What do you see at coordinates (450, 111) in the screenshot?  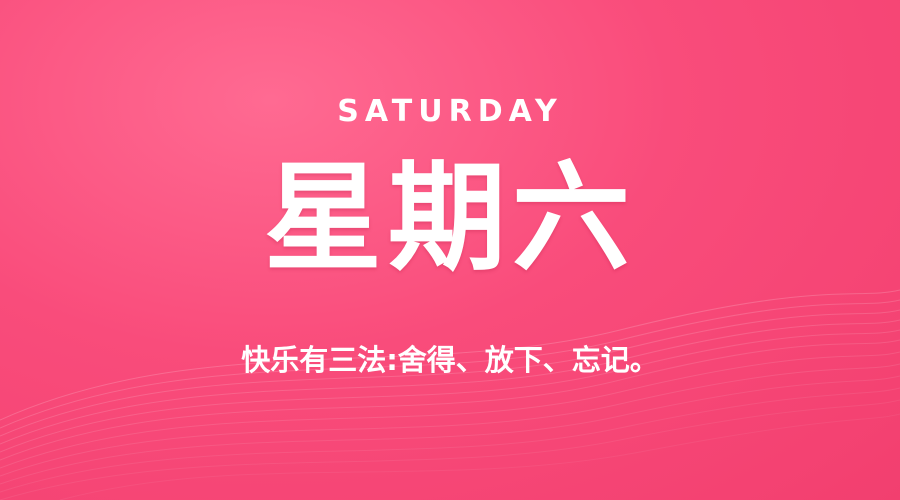 I see `weekday-english: SATURDAY` at bounding box center [450, 111].